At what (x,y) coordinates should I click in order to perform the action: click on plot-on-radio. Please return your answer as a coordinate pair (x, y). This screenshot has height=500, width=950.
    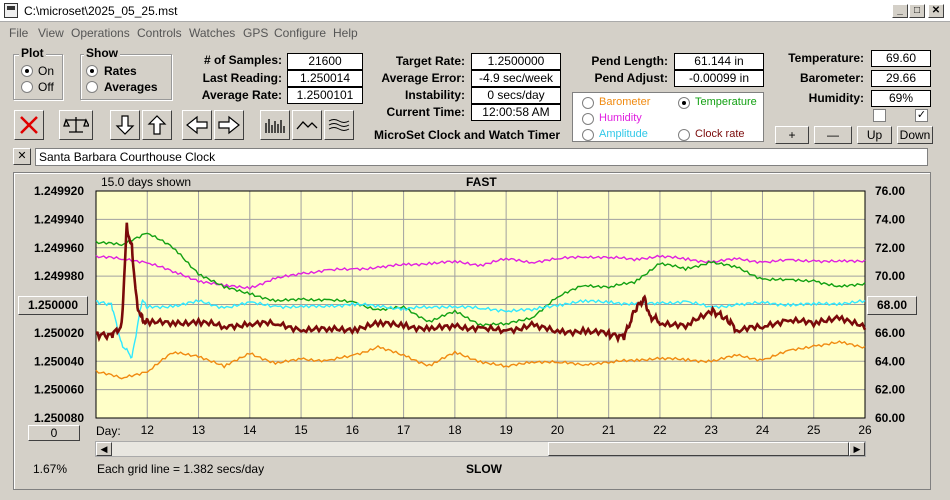
    Looking at the image, I should click on (27, 71).